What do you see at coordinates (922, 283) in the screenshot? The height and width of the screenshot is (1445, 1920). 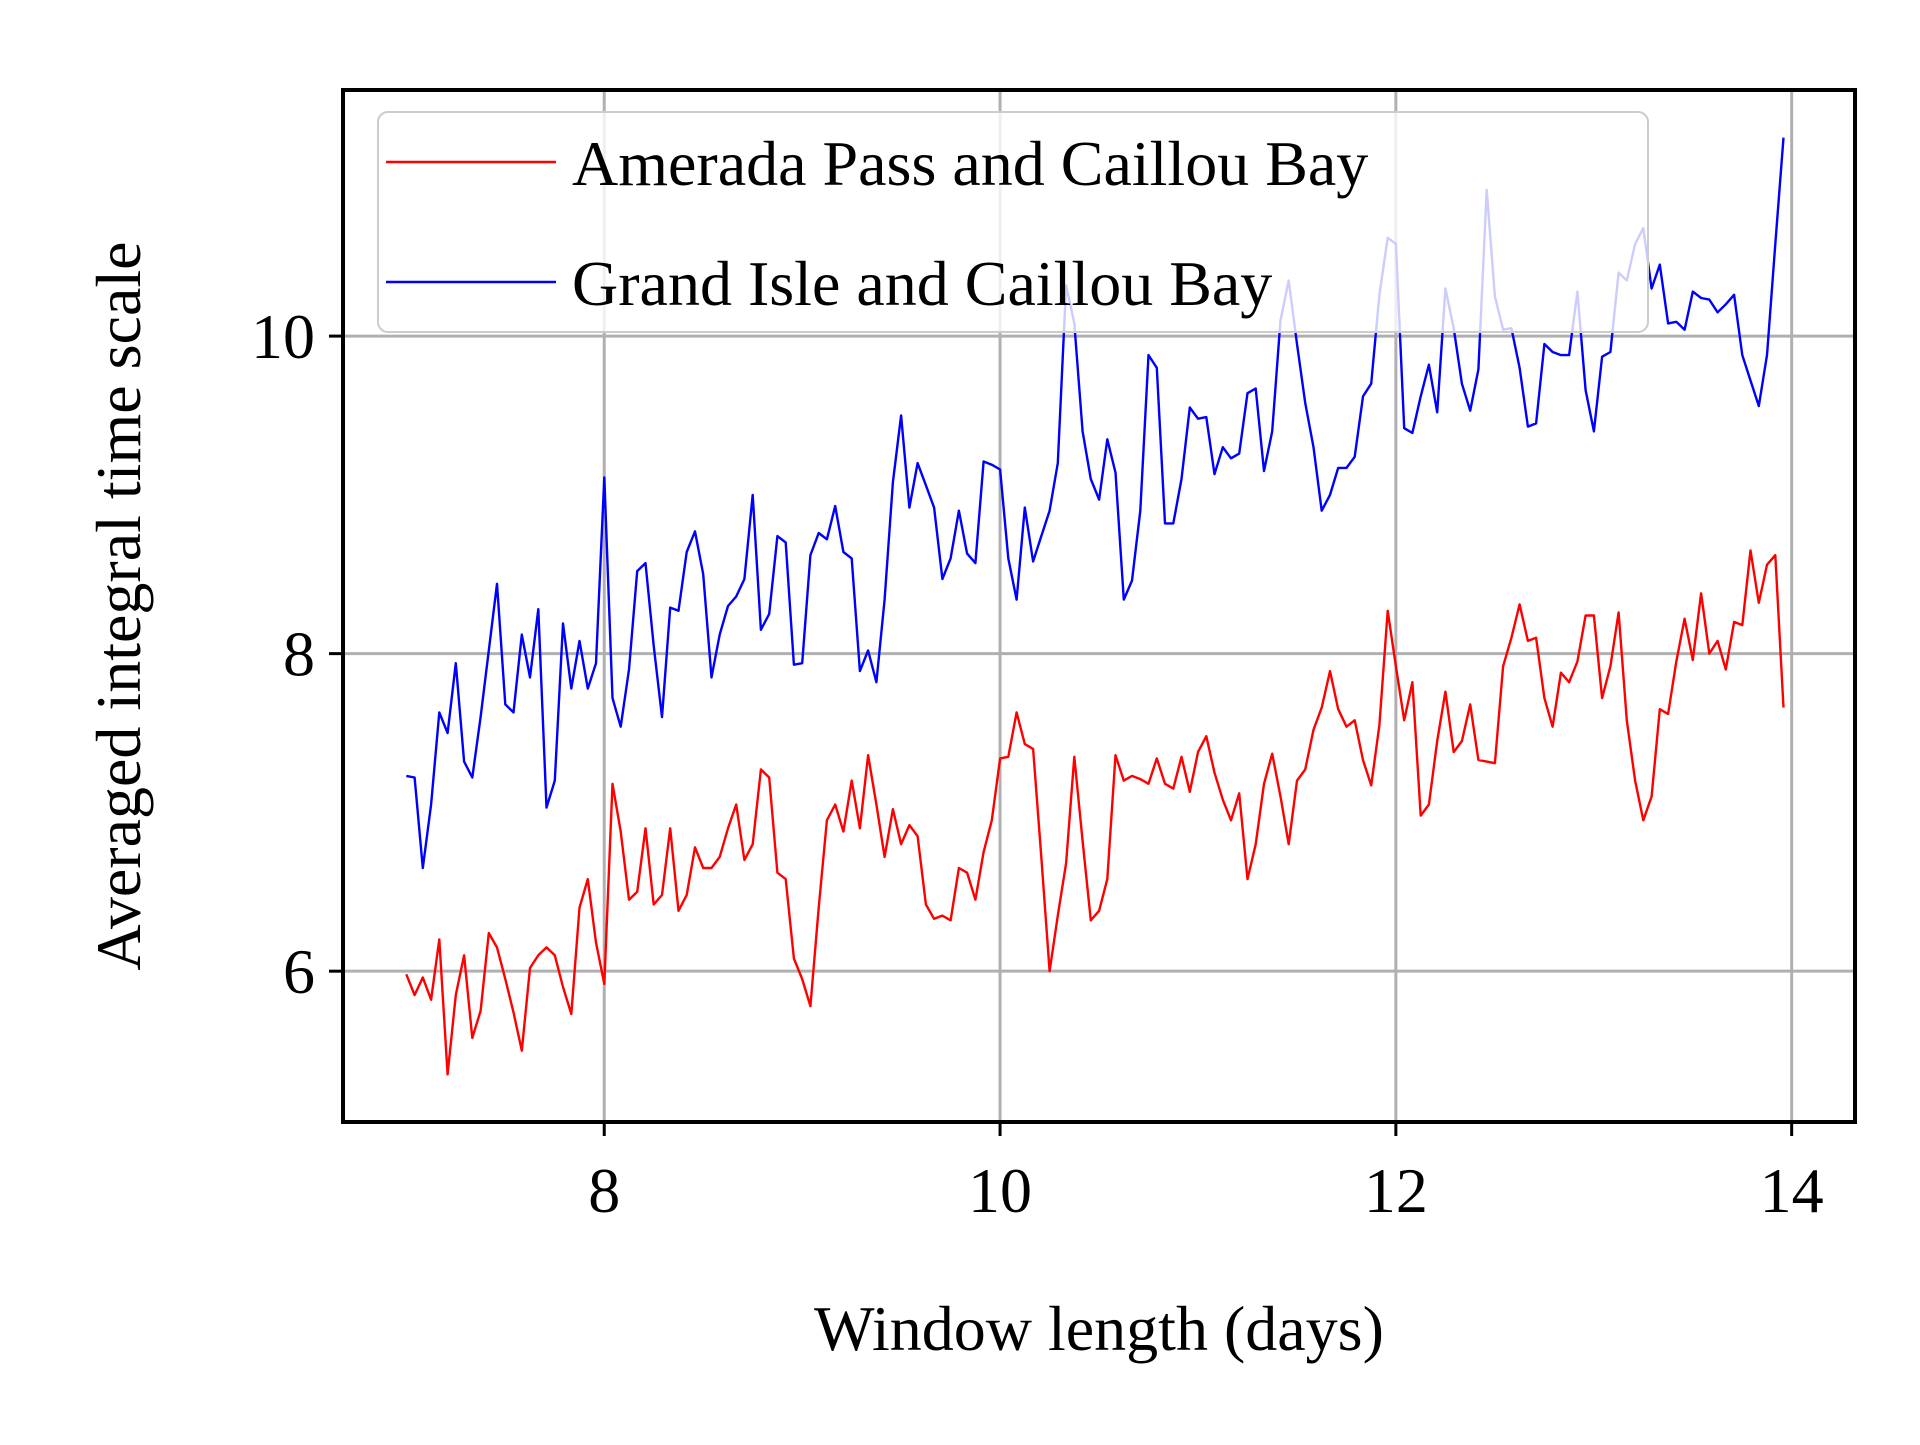 I see `legend-label-grand-isle: Grand Isle and Caillou Bay` at bounding box center [922, 283].